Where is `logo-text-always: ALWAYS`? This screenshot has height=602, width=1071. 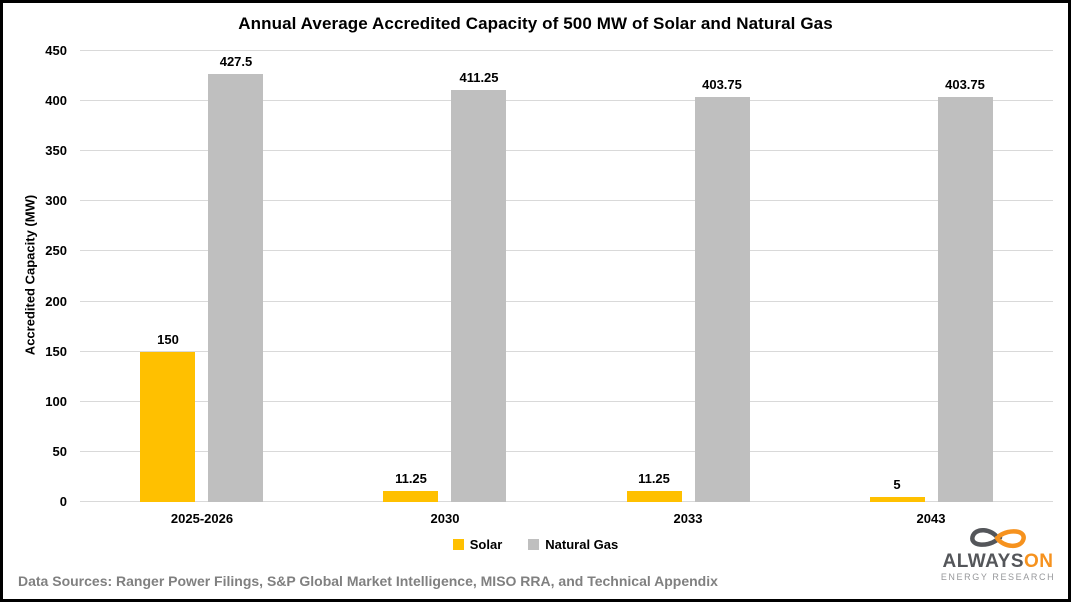
logo-text-always: ALWAYS is located at coordinates (983, 561).